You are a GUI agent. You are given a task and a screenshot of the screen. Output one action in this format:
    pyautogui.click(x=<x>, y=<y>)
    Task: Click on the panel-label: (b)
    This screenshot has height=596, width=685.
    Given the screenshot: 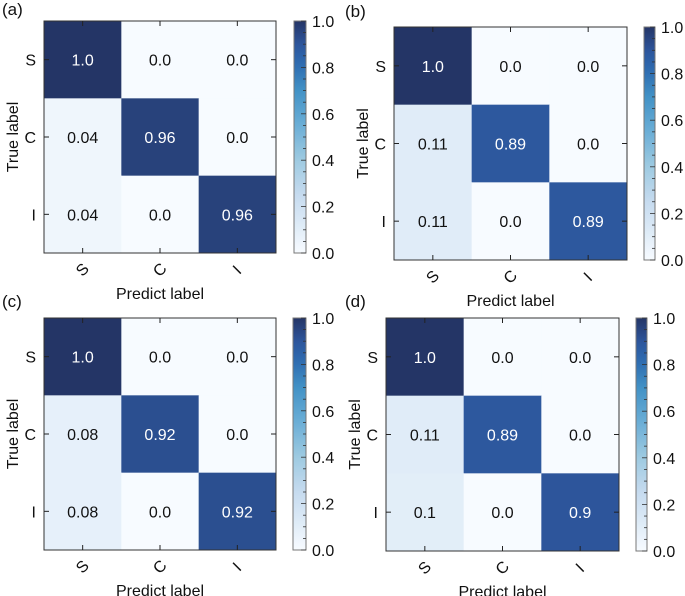 What is the action you would take?
    pyautogui.click(x=355, y=11)
    